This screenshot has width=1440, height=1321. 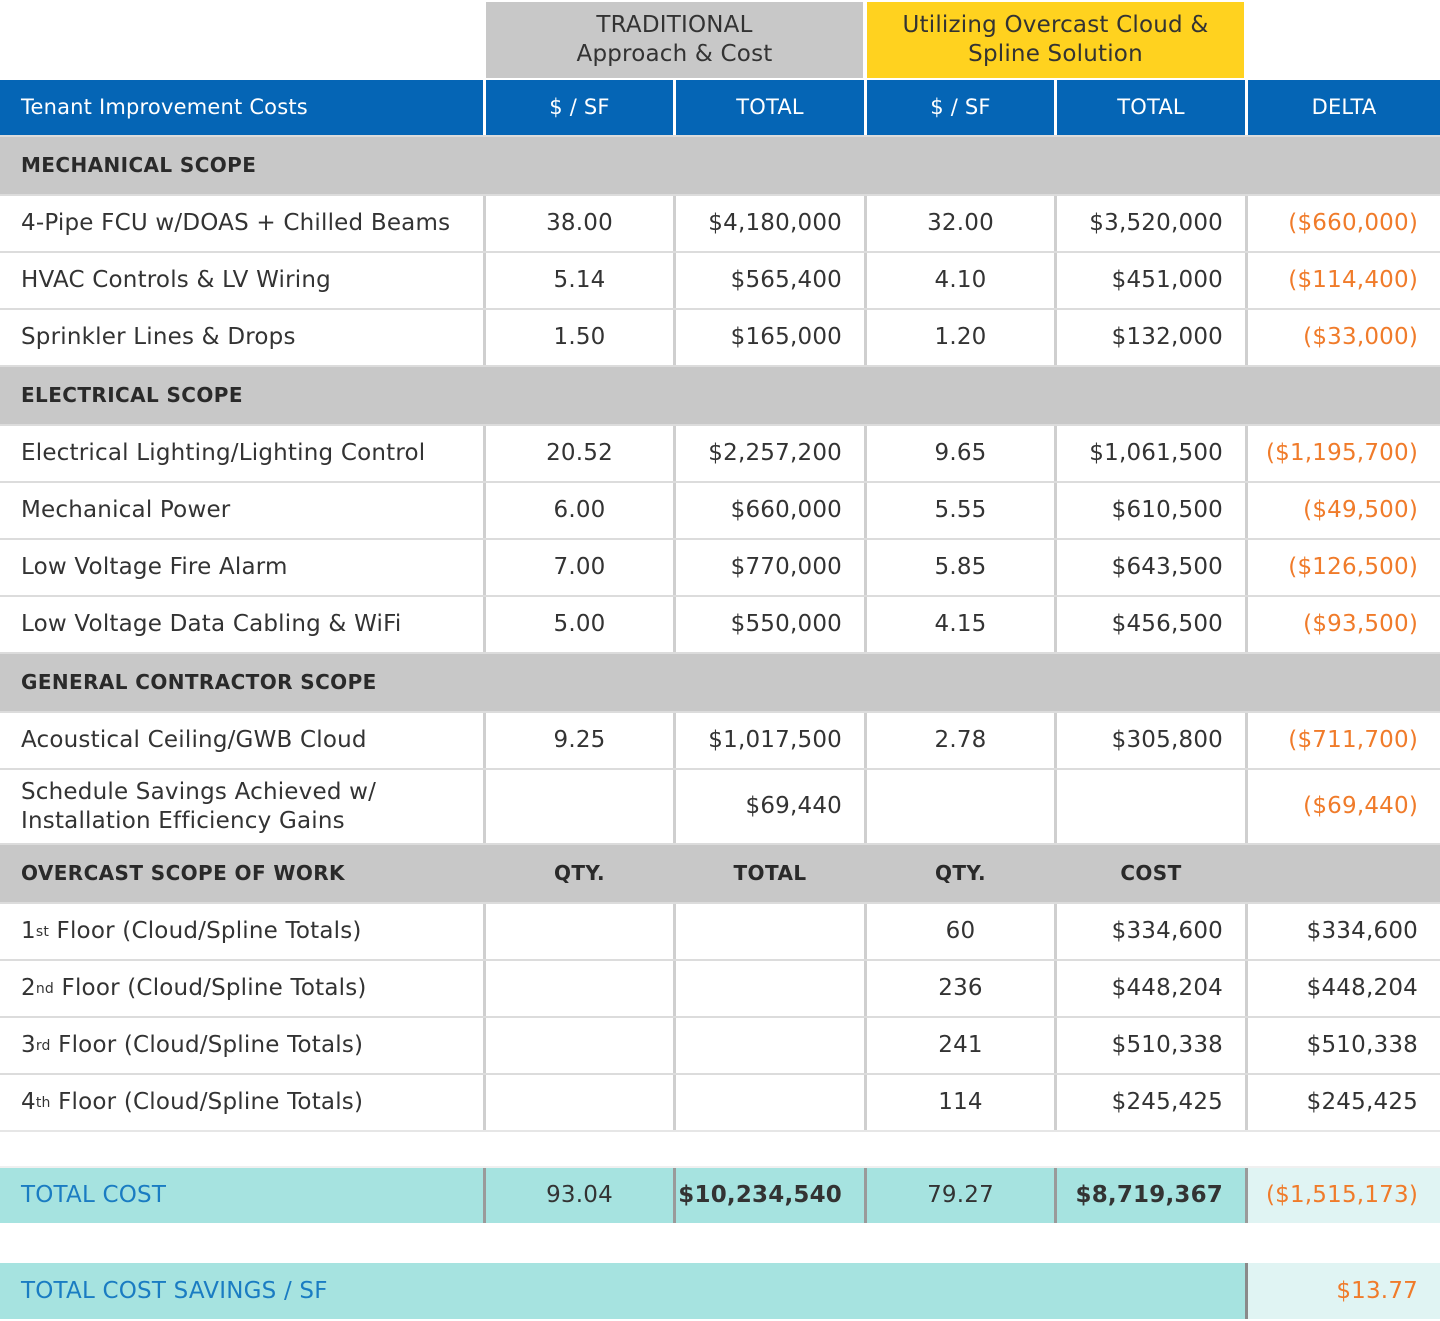 I want to click on savings-divider, so click(x=1246, y=1291).